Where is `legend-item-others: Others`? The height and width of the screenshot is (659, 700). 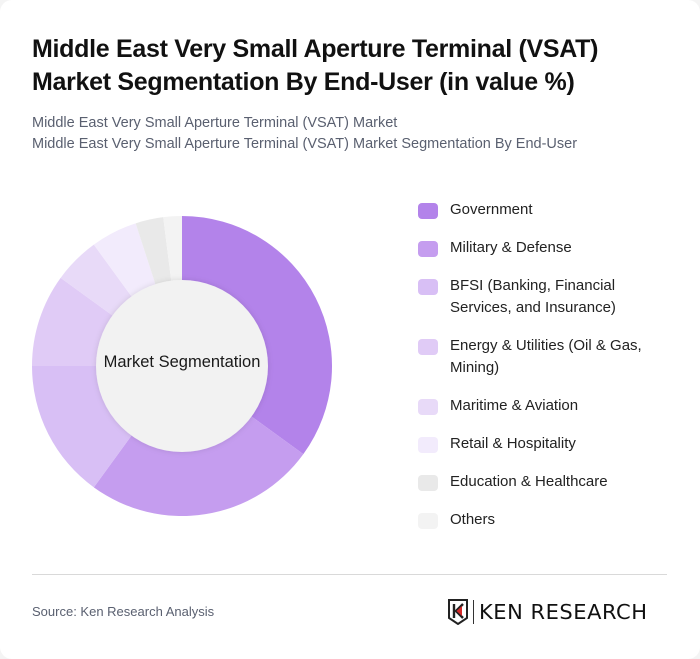
legend-item-others: Others is located at coordinates (548, 520).